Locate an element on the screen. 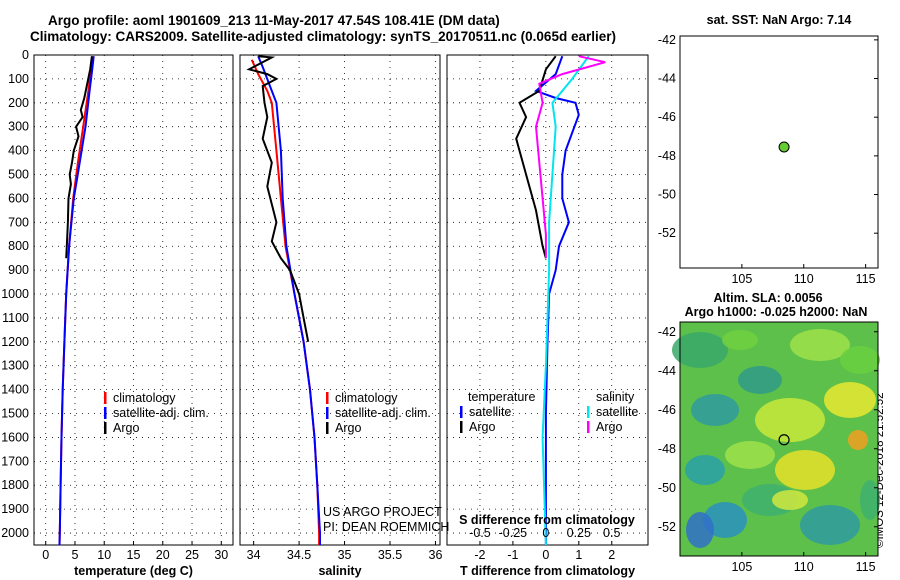  difference-top-tick-label: 0.25 is located at coordinates (579, 533).